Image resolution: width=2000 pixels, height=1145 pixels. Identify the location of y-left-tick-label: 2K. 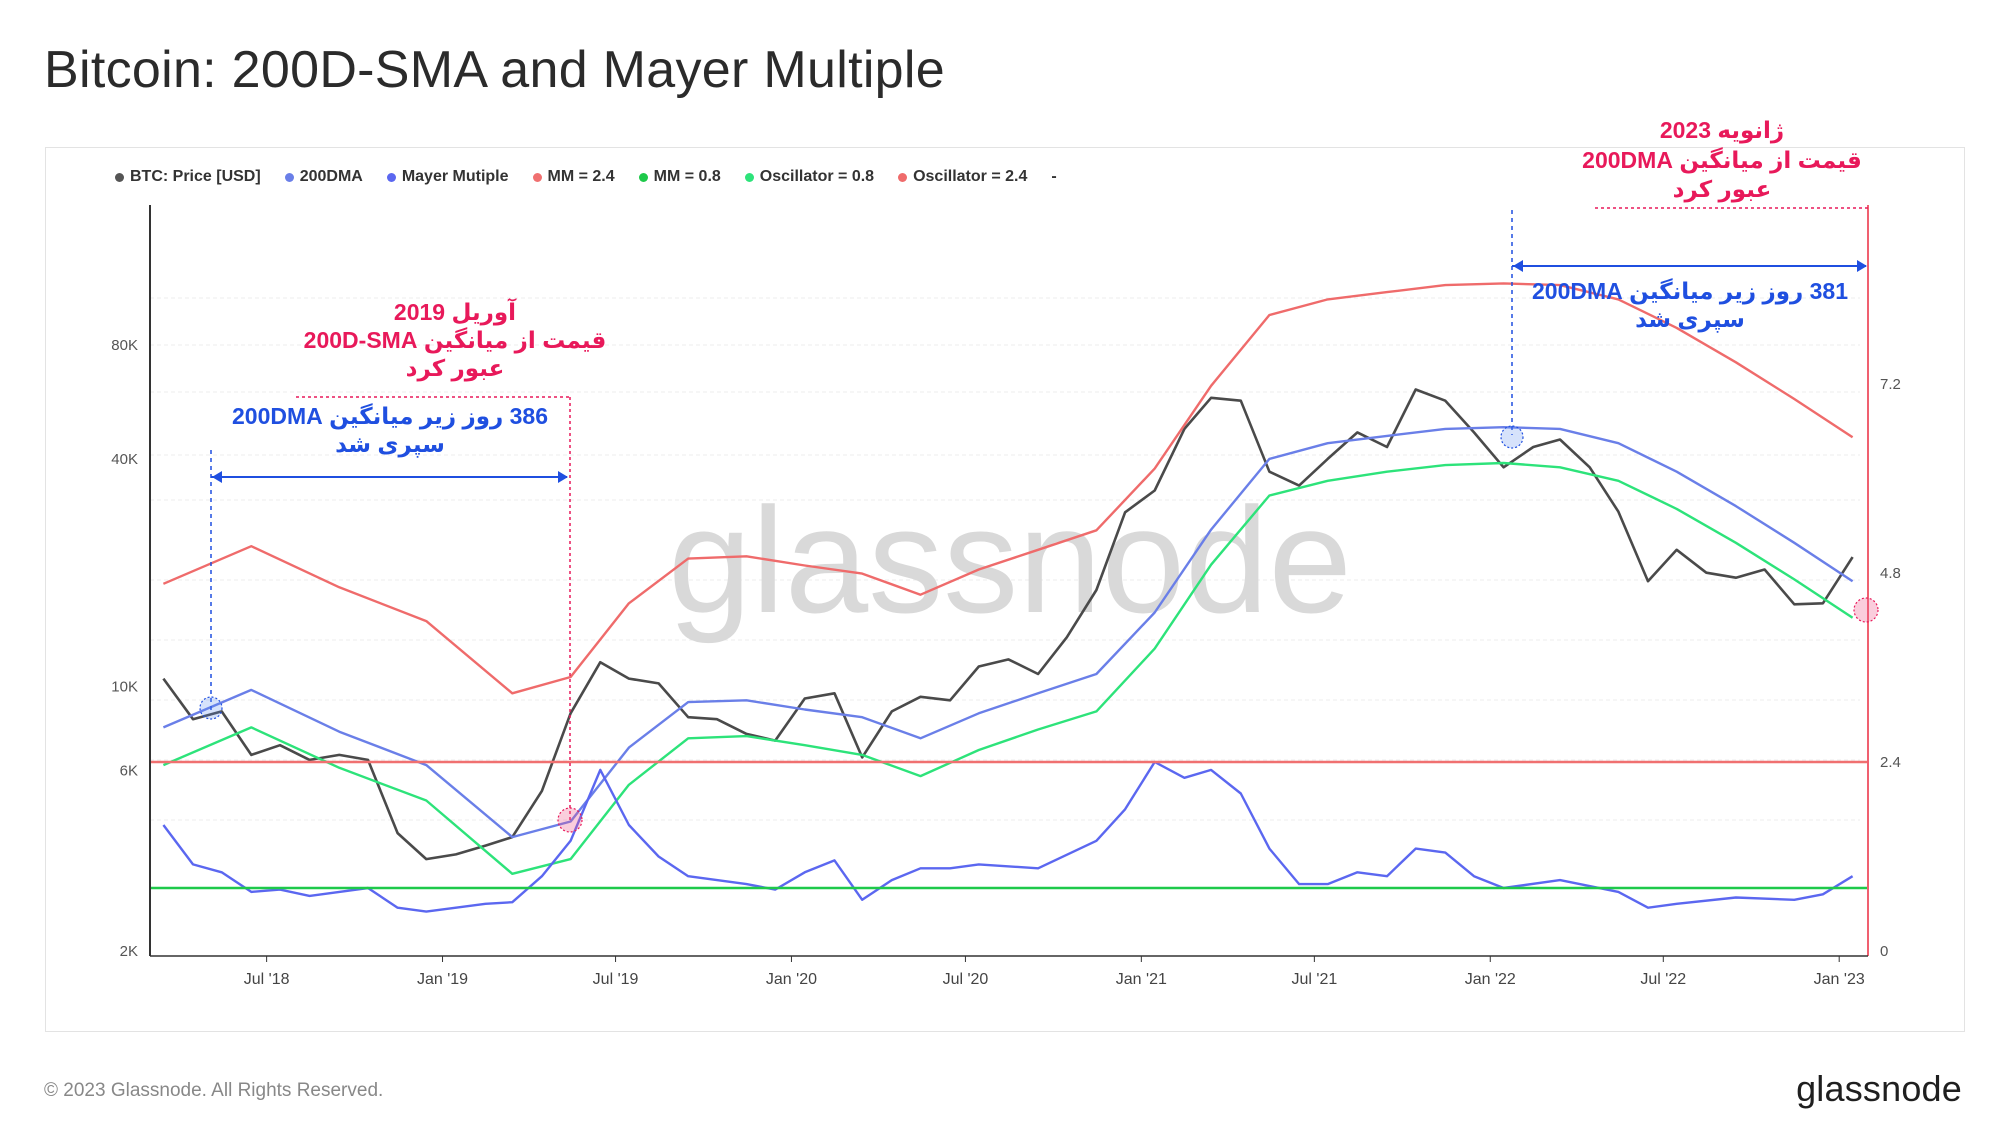
(129, 951).